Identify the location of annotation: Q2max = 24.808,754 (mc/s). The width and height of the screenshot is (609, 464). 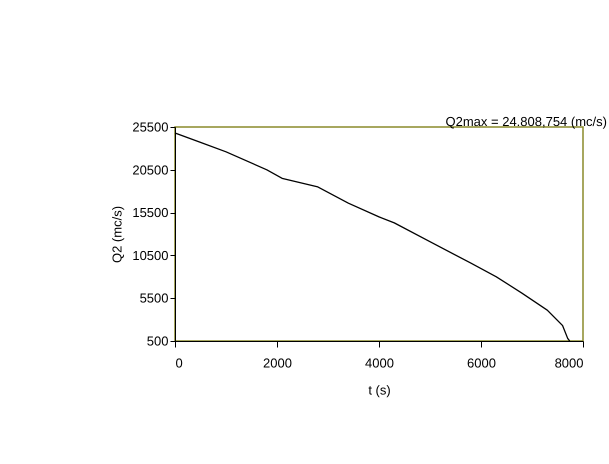
(526, 121).